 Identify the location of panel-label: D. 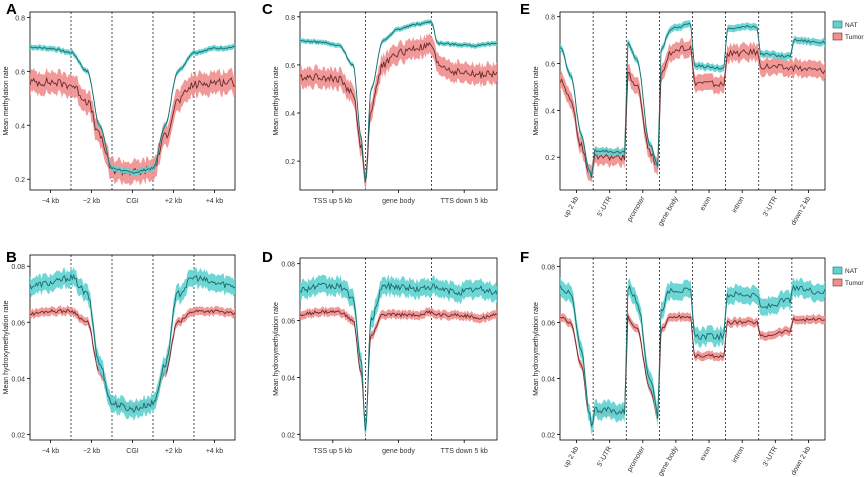
(267, 257).